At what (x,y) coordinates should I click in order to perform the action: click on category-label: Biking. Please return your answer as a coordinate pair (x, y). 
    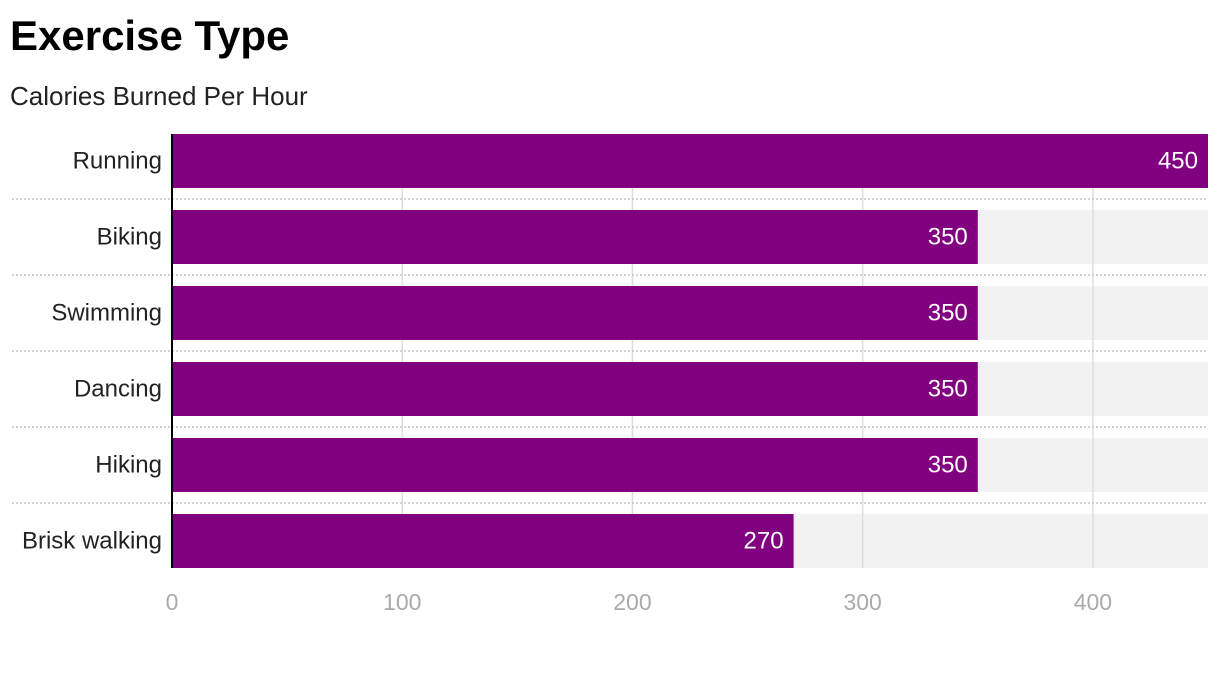
    Looking at the image, I should click on (129, 237).